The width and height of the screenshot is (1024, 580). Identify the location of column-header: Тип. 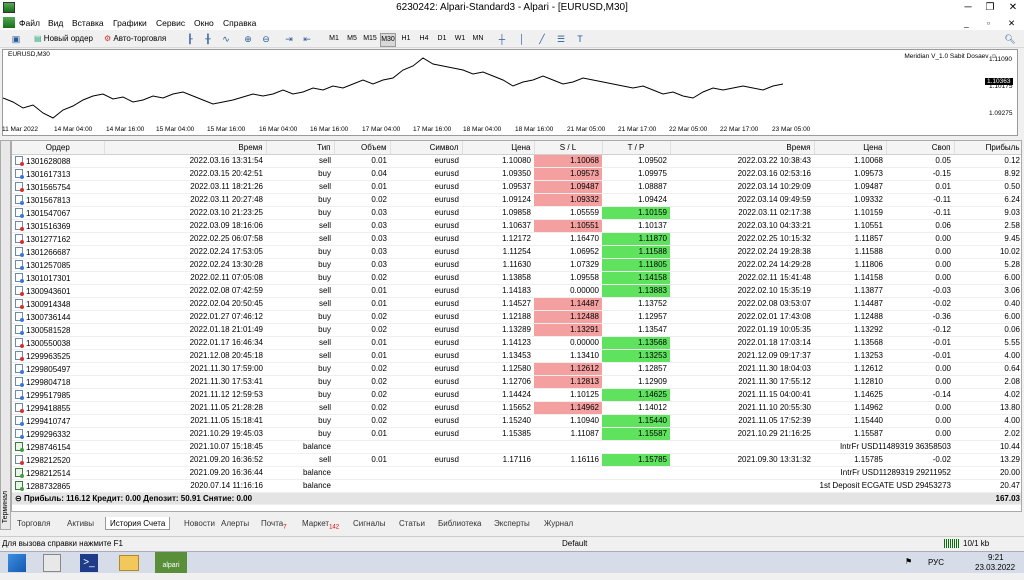
(300, 148).